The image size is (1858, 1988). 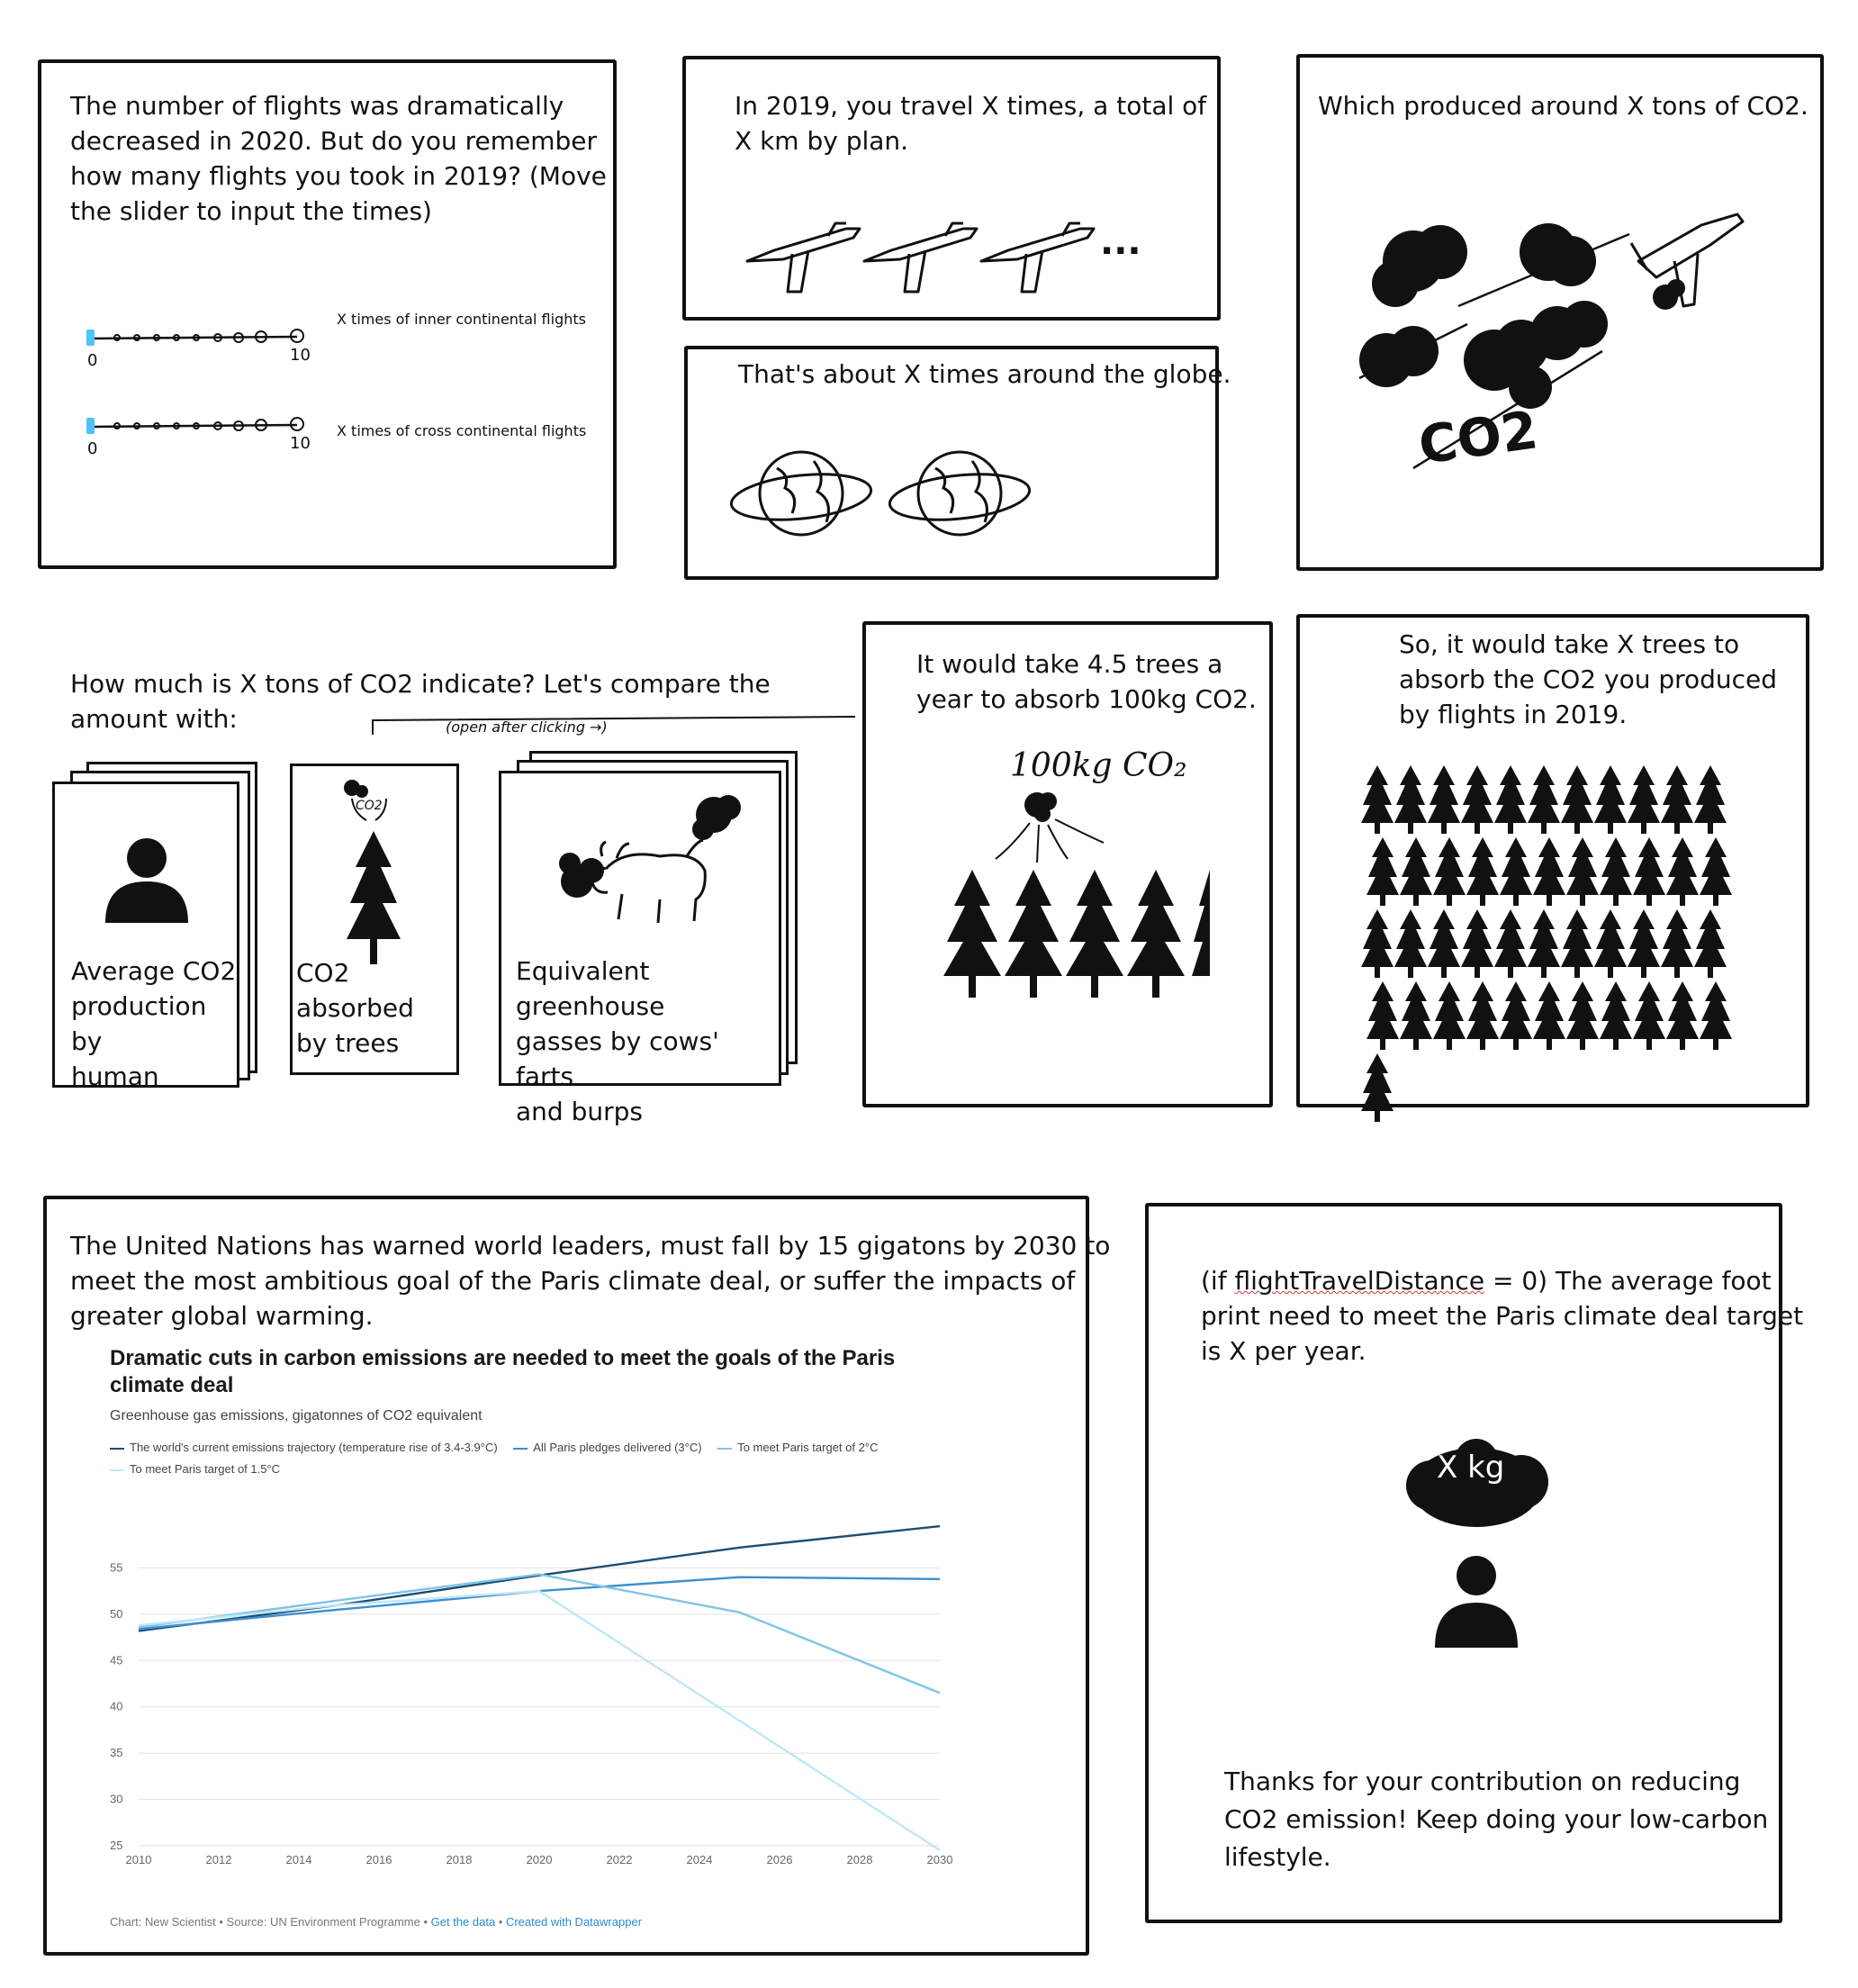 I want to click on forest-illustration, so click(x=1546, y=943).